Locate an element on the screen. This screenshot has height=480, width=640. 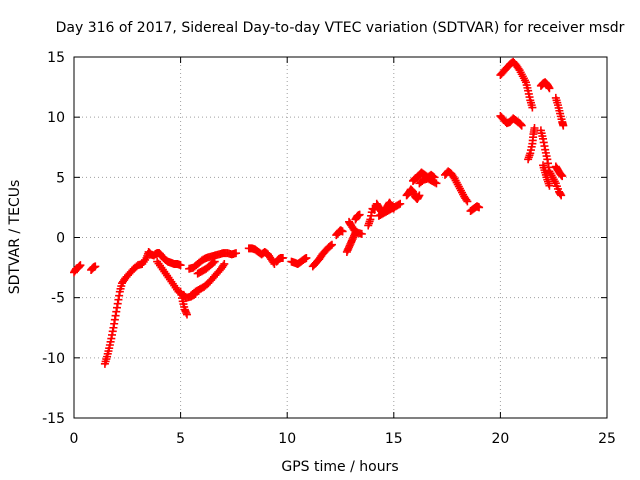
x-tick-label: 10 is located at coordinates (287, 439).